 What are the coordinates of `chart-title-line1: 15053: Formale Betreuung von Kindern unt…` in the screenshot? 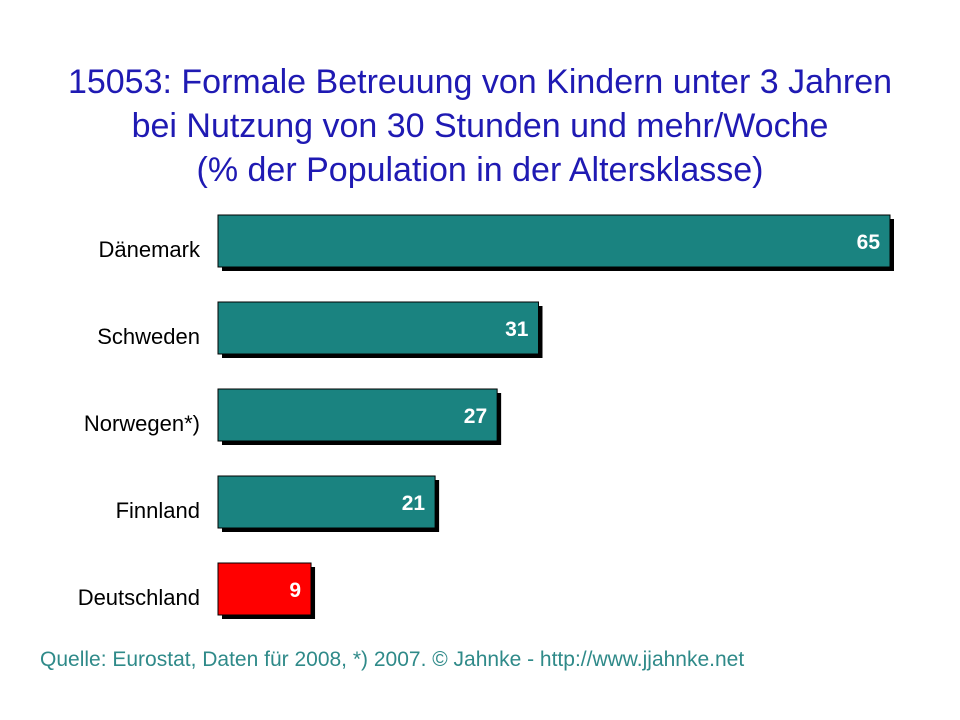 It's located at (480, 82).